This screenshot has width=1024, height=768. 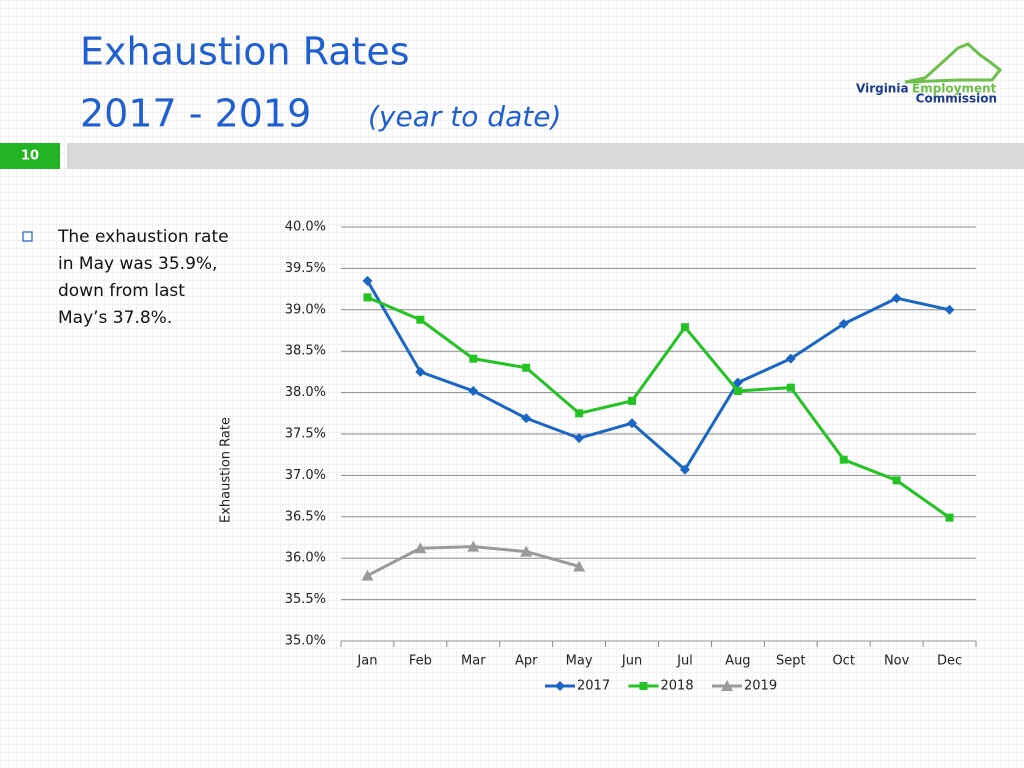 What do you see at coordinates (245, 52) in the screenshot?
I see `slide-title: Exhaustion Rates` at bounding box center [245, 52].